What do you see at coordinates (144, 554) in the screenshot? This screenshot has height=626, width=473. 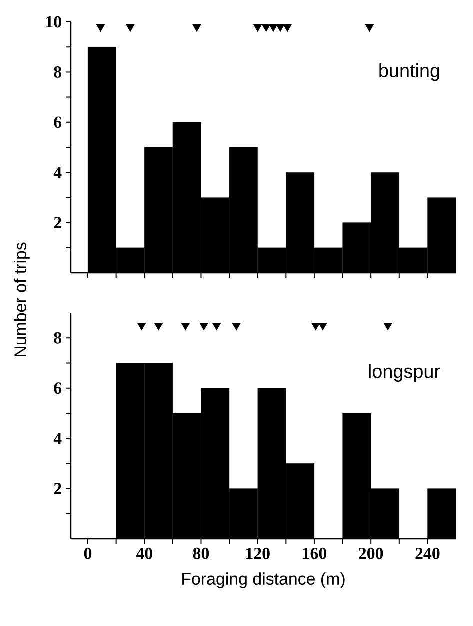 I see `x-tick-label: 40` at bounding box center [144, 554].